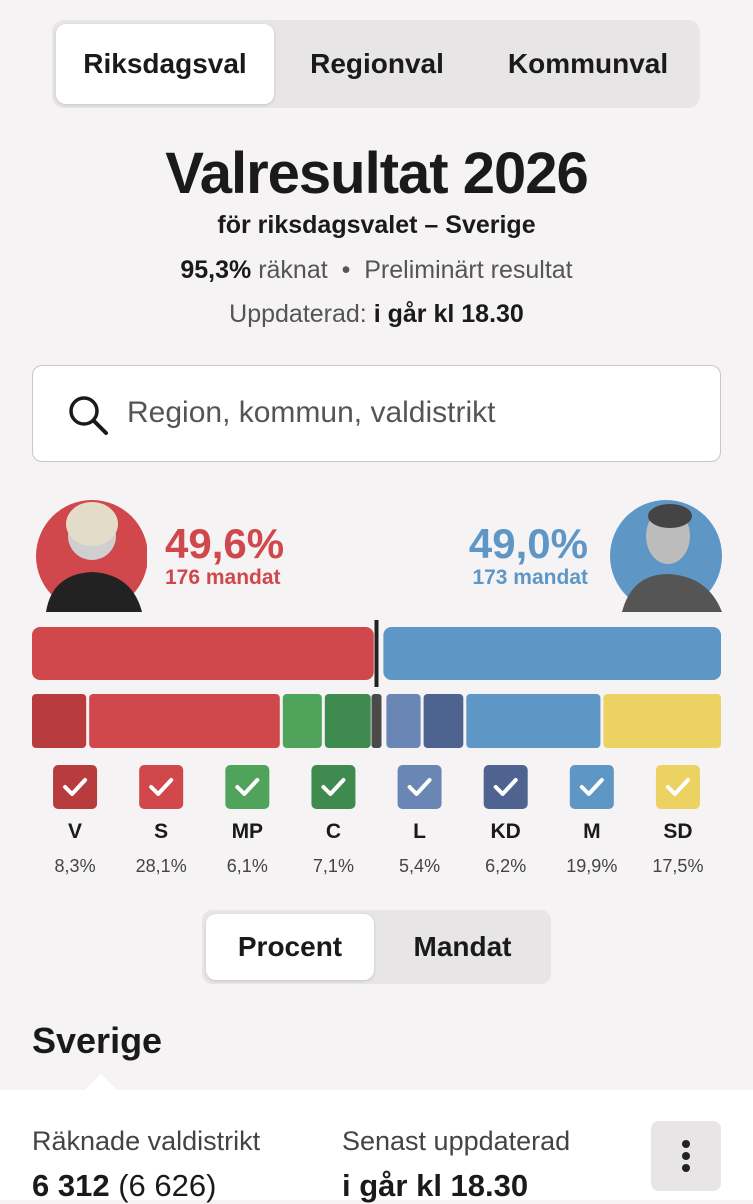 Image resolution: width=753 pixels, height=1204 pixels. What do you see at coordinates (448, 314) in the screenshot?
I see `updated: i går kl 18.30` at bounding box center [448, 314].